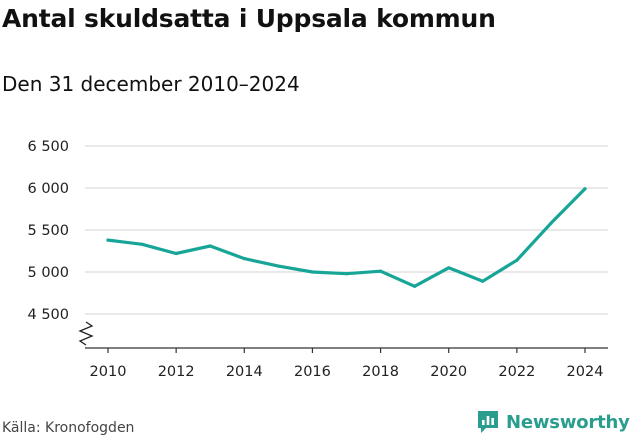 Image resolution: width=631 pixels, height=439 pixels. Describe the element at coordinates (488, 422) in the screenshot. I see `newsworthy-icon` at that location.